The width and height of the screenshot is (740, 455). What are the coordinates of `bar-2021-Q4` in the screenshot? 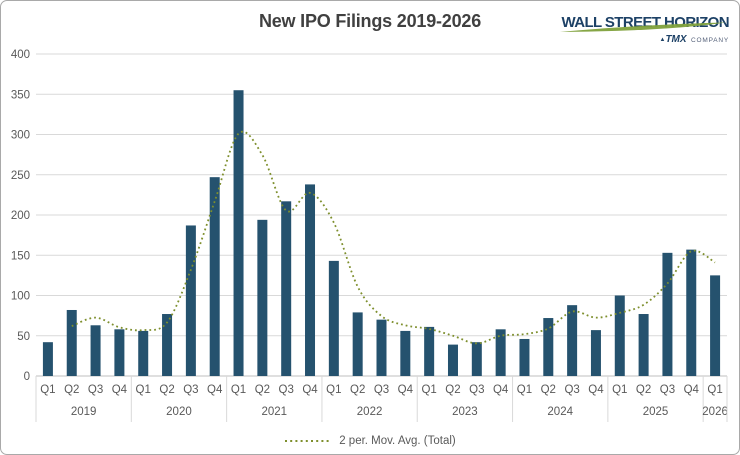 It's located at (310, 280).